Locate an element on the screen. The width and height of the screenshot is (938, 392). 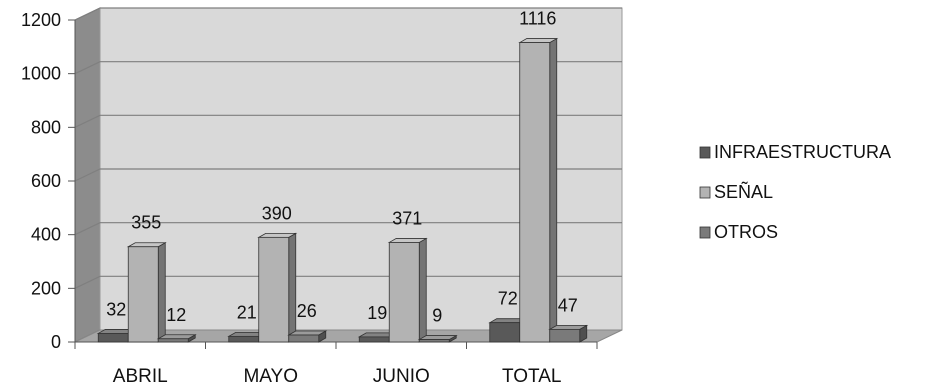
y-axis: 0 200 400 600 800 1000 1200 is located at coordinates (48, 181).